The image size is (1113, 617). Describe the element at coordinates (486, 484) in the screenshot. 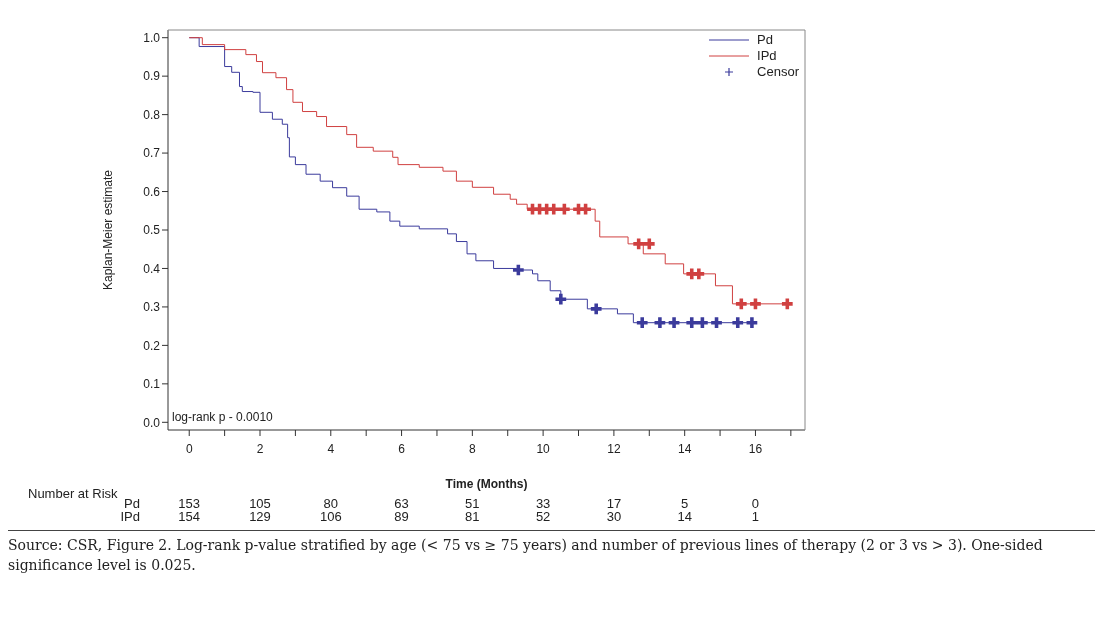

I see `x-axis-title: Time (Months)` at that location.